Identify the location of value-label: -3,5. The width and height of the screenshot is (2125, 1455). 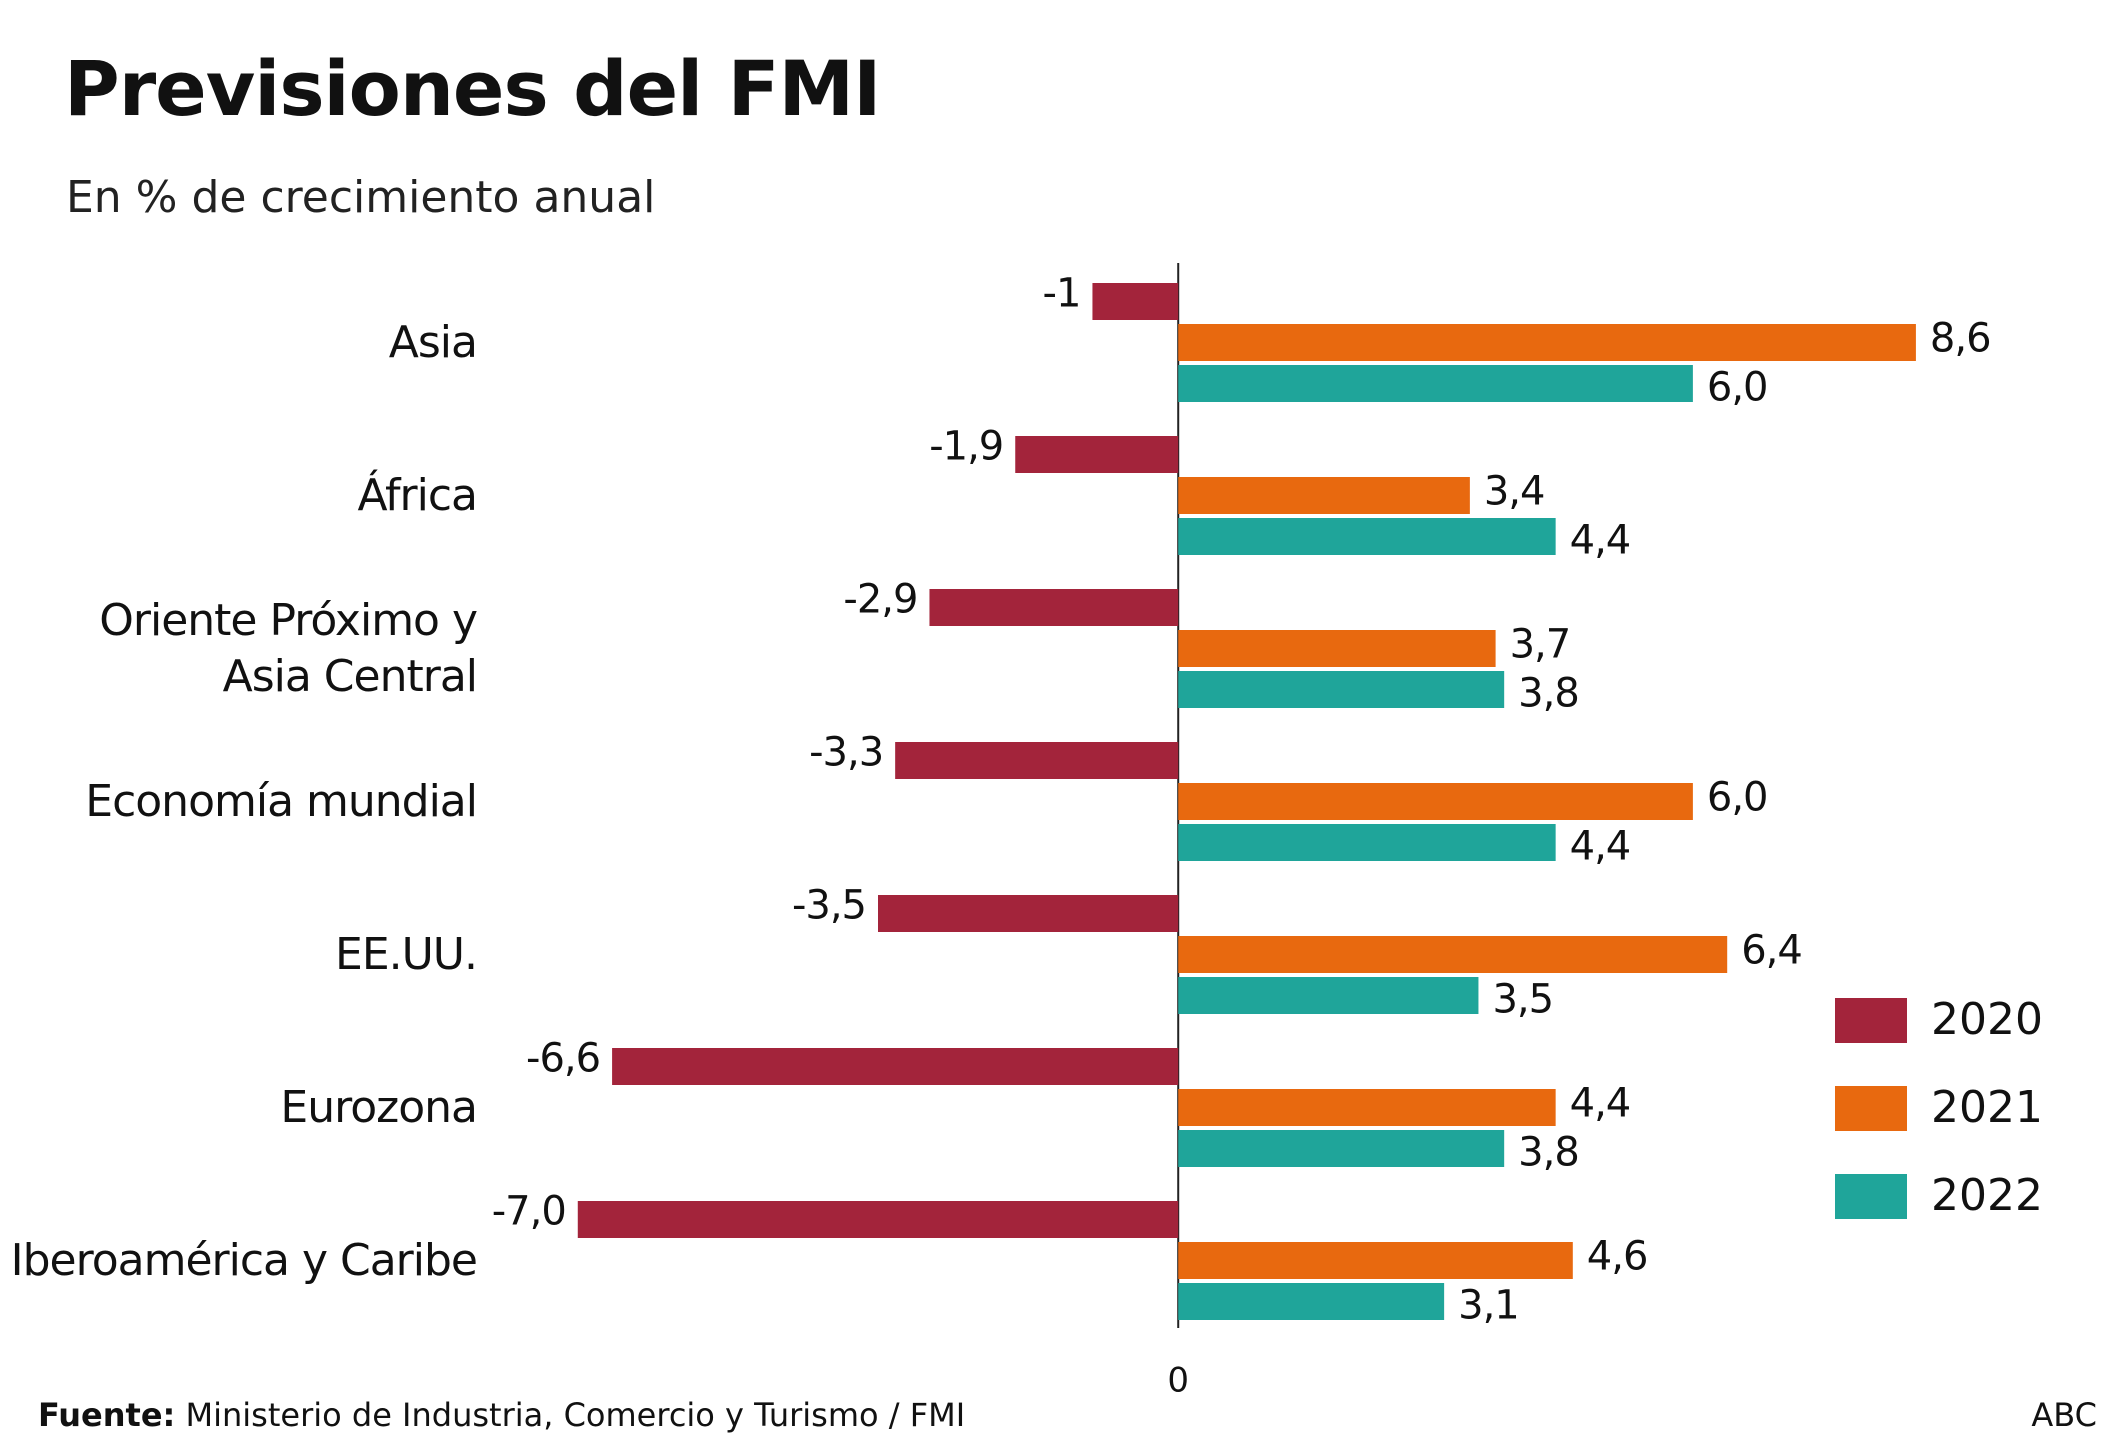
(829, 906).